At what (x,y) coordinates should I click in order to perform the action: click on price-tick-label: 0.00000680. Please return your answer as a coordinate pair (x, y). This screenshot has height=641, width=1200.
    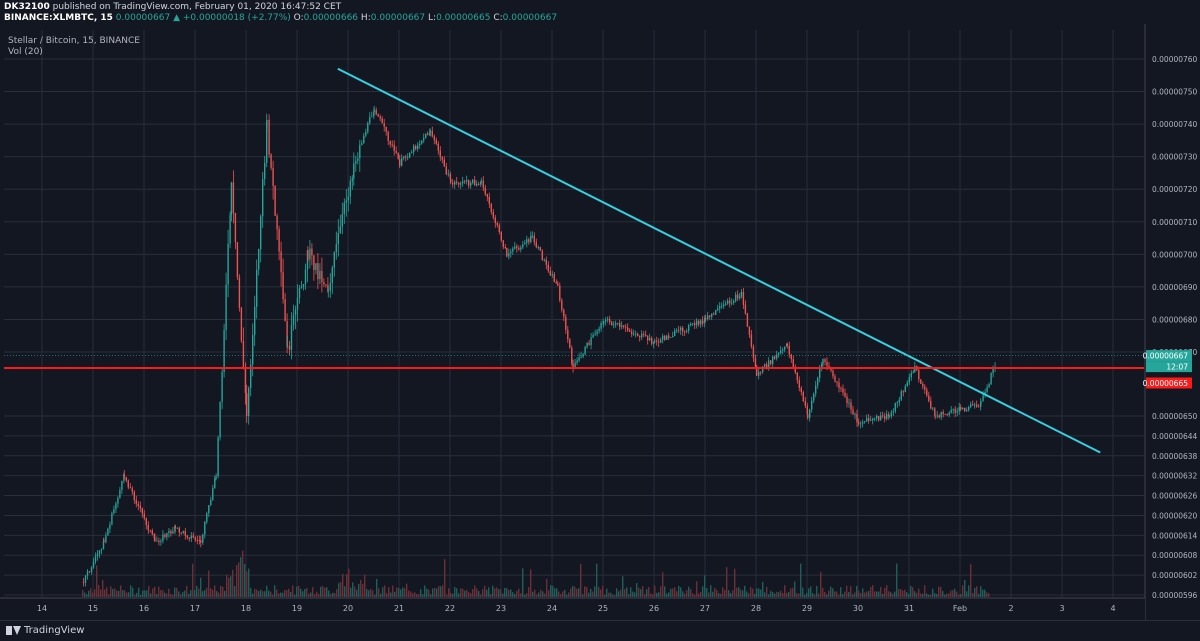
    Looking at the image, I should click on (1175, 319).